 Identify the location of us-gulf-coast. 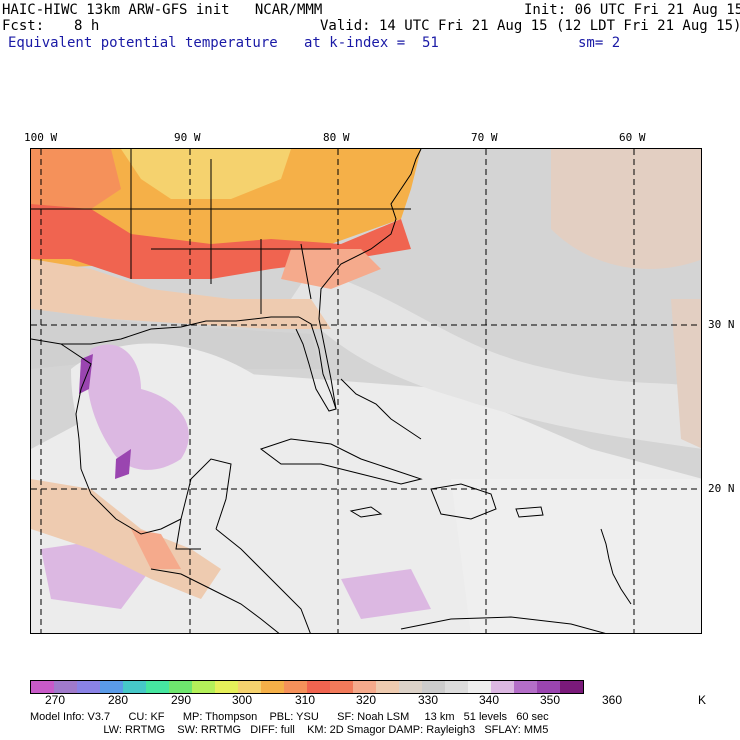
(165, 330).